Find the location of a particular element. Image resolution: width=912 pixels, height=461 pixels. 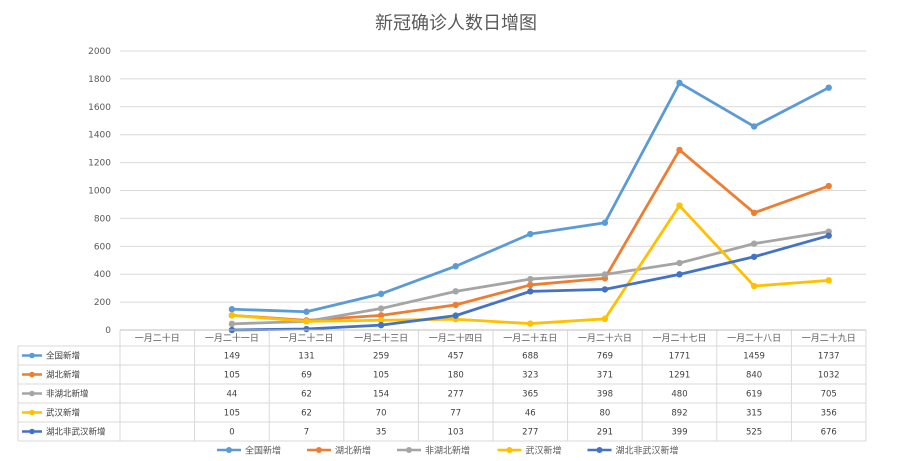

legend-label: 非湖北新增 is located at coordinates (447, 451).